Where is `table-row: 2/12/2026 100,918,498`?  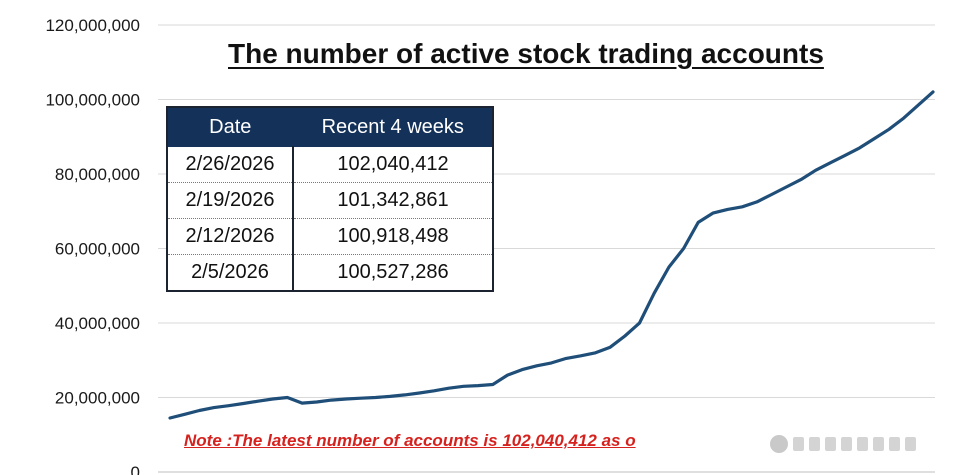
table-row: 2/12/2026 100,918,498 is located at coordinates (330, 236).